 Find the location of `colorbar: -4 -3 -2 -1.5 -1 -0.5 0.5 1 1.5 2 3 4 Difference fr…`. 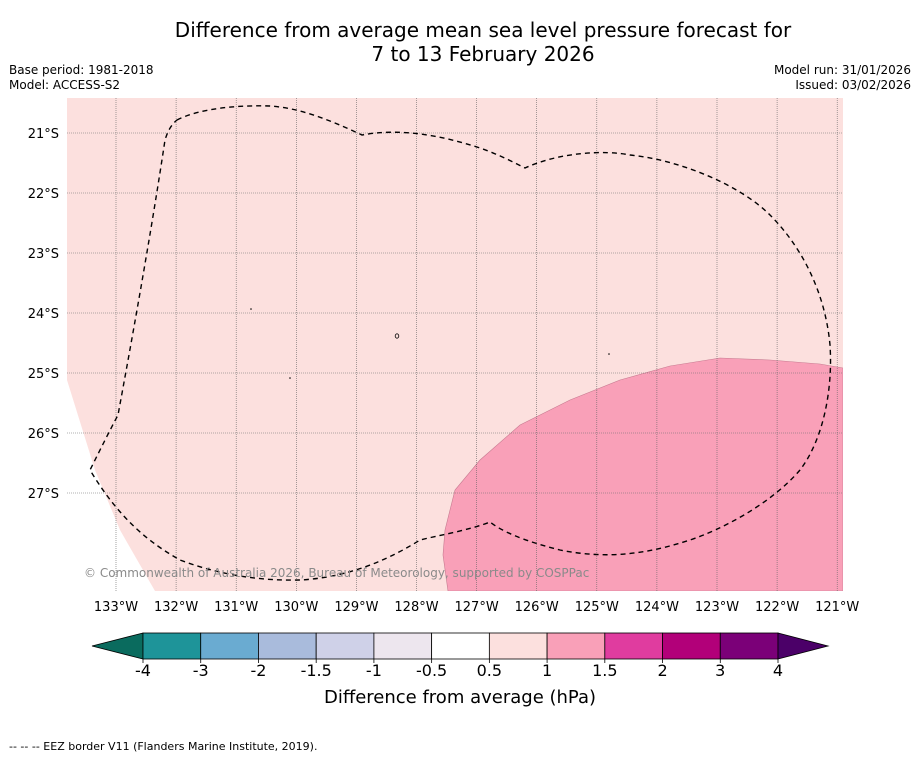

colorbar: -4 -3 -2 -1.5 -1 -0.5 0.5 1 1.5 2 3 4 Difference fr… is located at coordinates (460, 670).